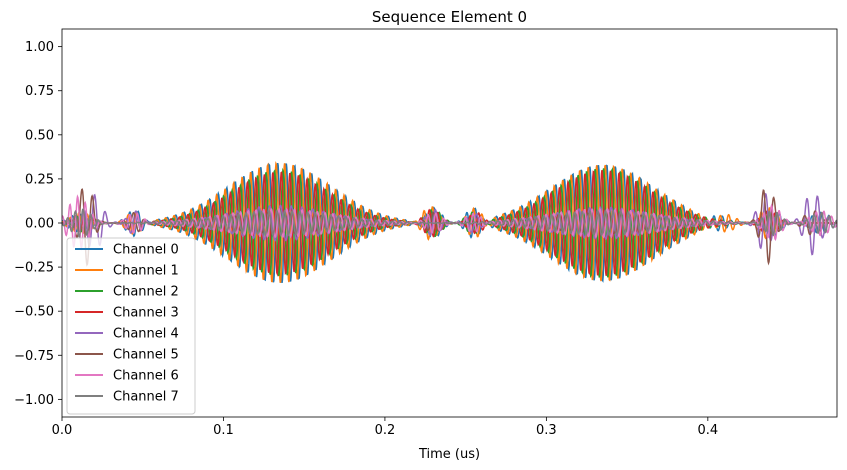  What do you see at coordinates (39, 91) in the screenshot?
I see `y-tick-label: 0.75` at bounding box center [39, 91].